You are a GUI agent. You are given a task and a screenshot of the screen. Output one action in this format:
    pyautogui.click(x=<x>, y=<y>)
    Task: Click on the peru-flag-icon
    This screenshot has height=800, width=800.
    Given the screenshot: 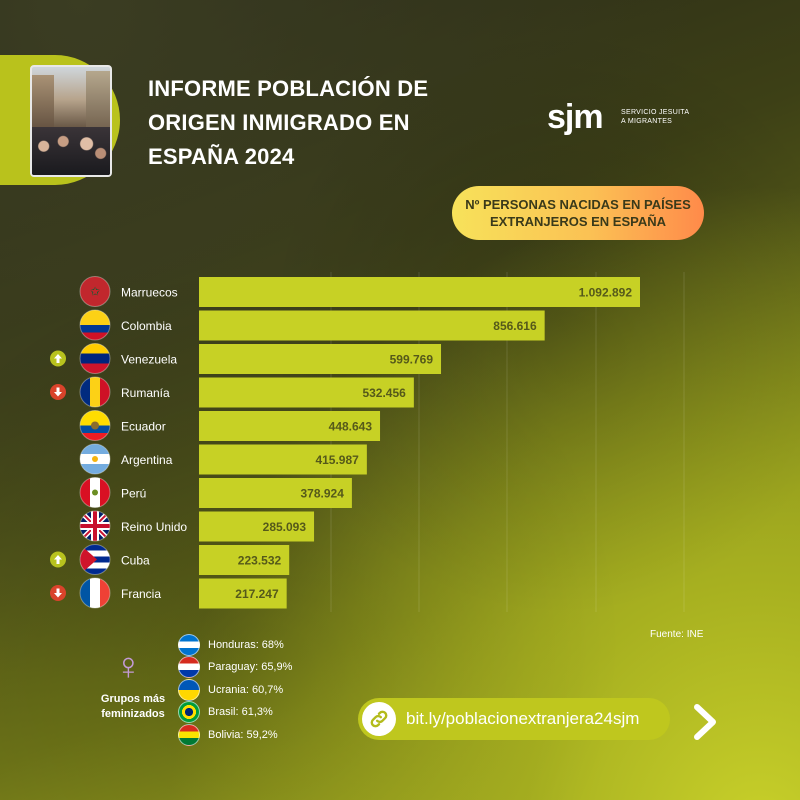 What is the action you would take?
    pyautogui.click(x=95, y=492)
    